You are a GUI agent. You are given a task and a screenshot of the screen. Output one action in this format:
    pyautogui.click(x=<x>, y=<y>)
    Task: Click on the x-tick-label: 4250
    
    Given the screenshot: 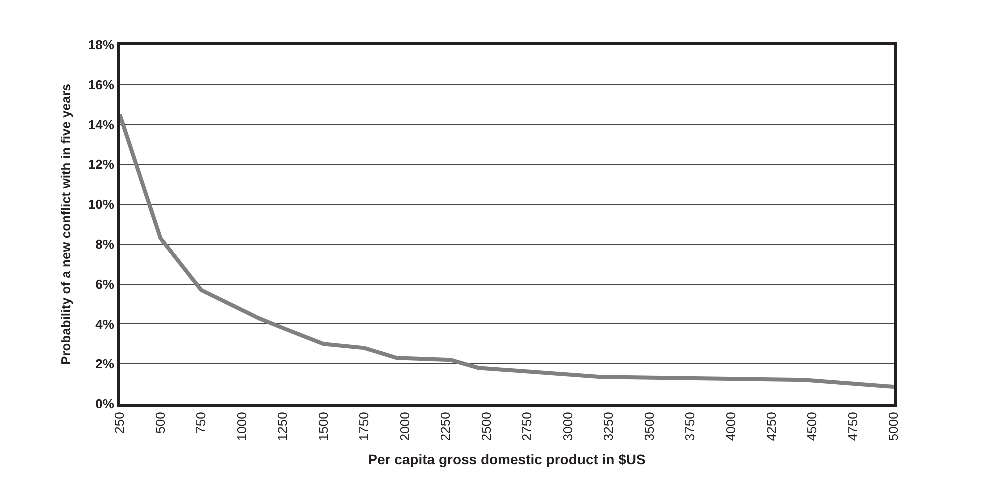 What is the action you would take?
    pyautogui.click(x=772, y=427)
    